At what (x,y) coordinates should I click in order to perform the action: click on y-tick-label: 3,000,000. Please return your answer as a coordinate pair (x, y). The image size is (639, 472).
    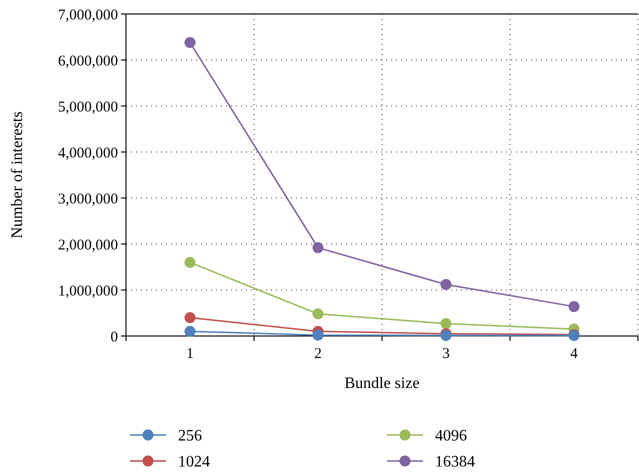
    Looking at the image, I should click on (88, 199).